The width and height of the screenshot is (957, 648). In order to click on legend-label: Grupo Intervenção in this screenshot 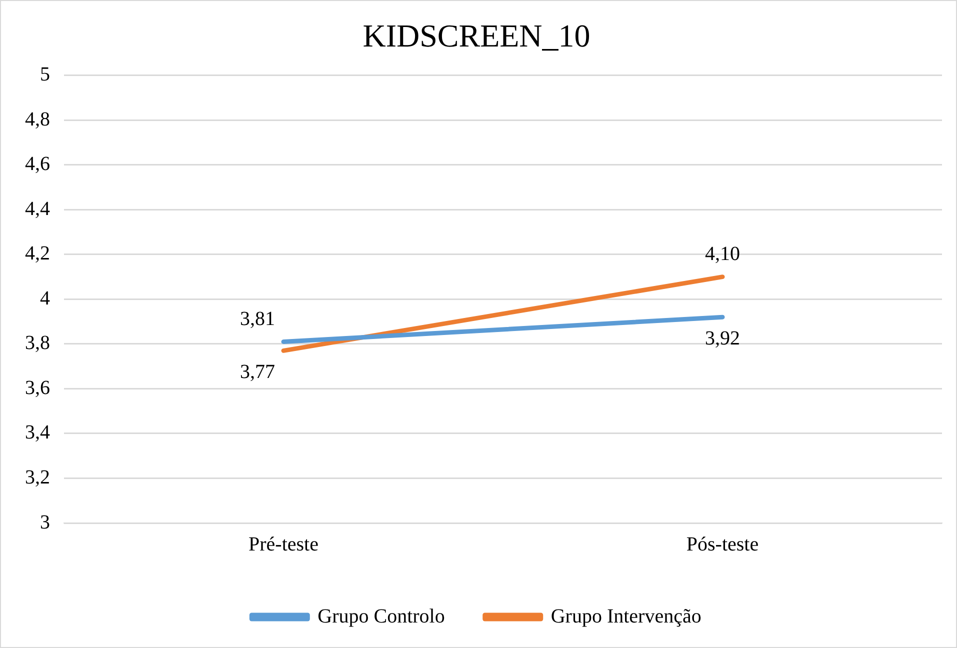, I will do `click(626, 616)`.